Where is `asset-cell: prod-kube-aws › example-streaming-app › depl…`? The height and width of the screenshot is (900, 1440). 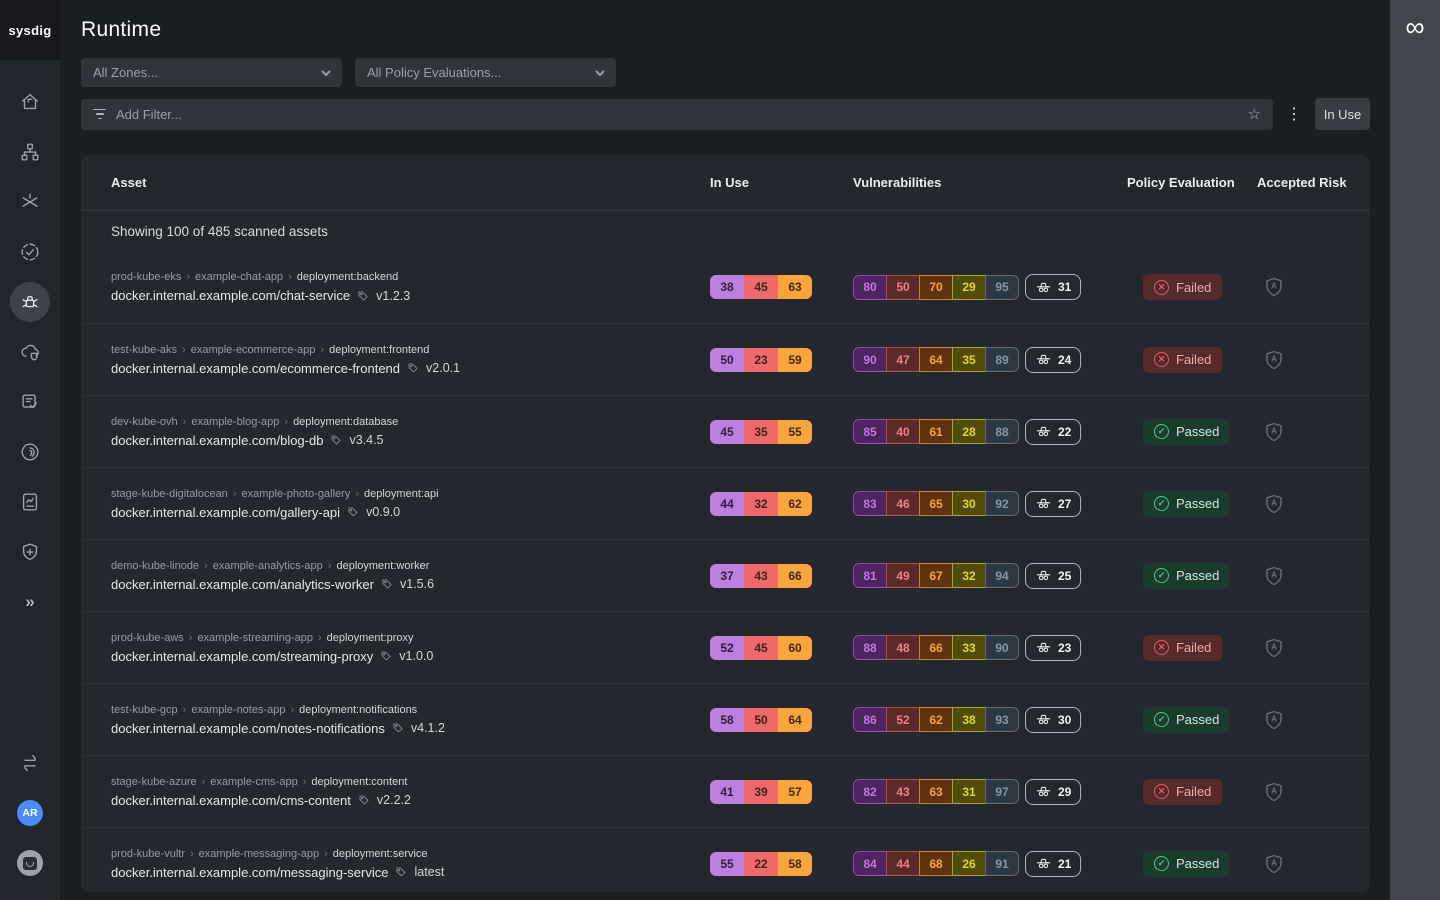
asset-cell: prod-kube-aws › example-streaming-app › depl… is located at coordinates (410, 648).